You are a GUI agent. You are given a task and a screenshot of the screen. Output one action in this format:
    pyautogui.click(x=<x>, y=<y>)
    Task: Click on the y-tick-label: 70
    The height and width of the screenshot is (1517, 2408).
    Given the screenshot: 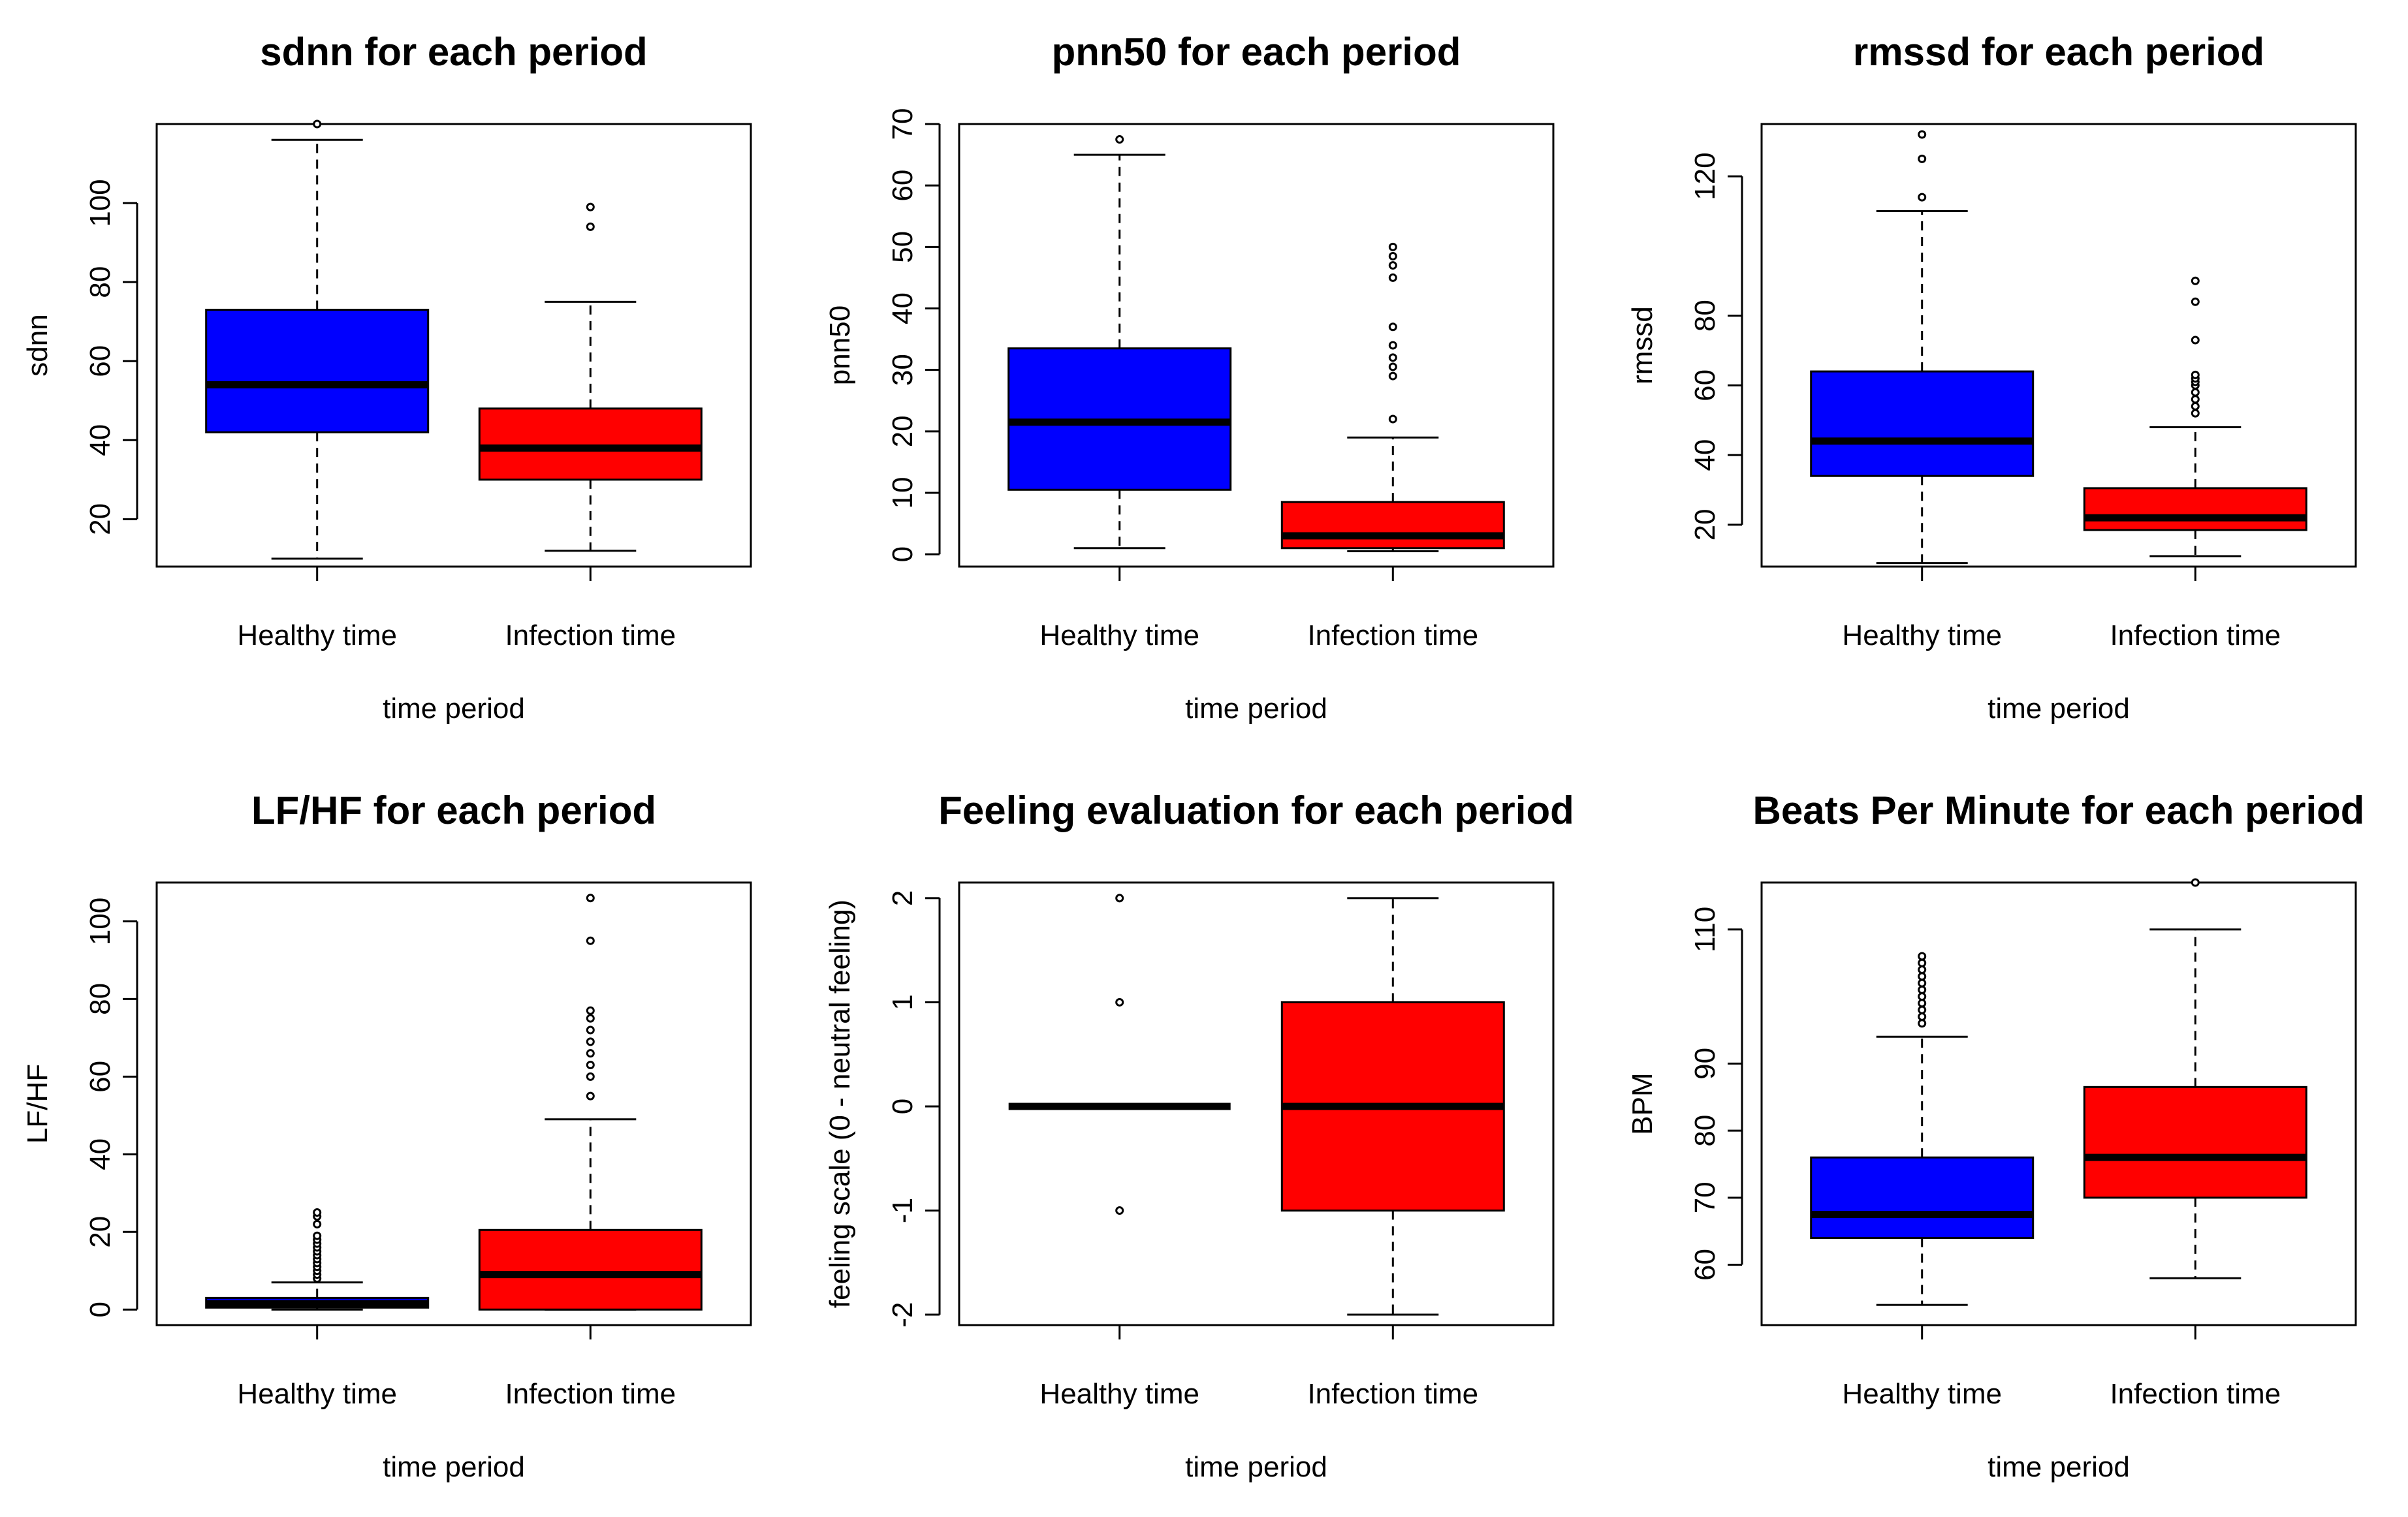 What is the action you would take?
    pyautogui.click(x=1705, y=1197)
    